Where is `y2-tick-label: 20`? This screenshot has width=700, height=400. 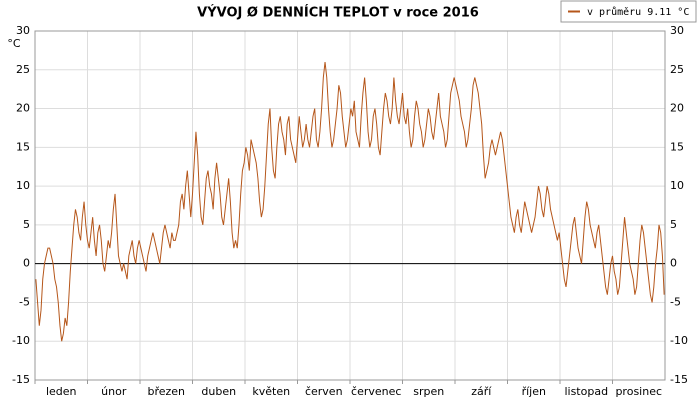
y2-tick-label: 20 is located at coordinates (677, 108).